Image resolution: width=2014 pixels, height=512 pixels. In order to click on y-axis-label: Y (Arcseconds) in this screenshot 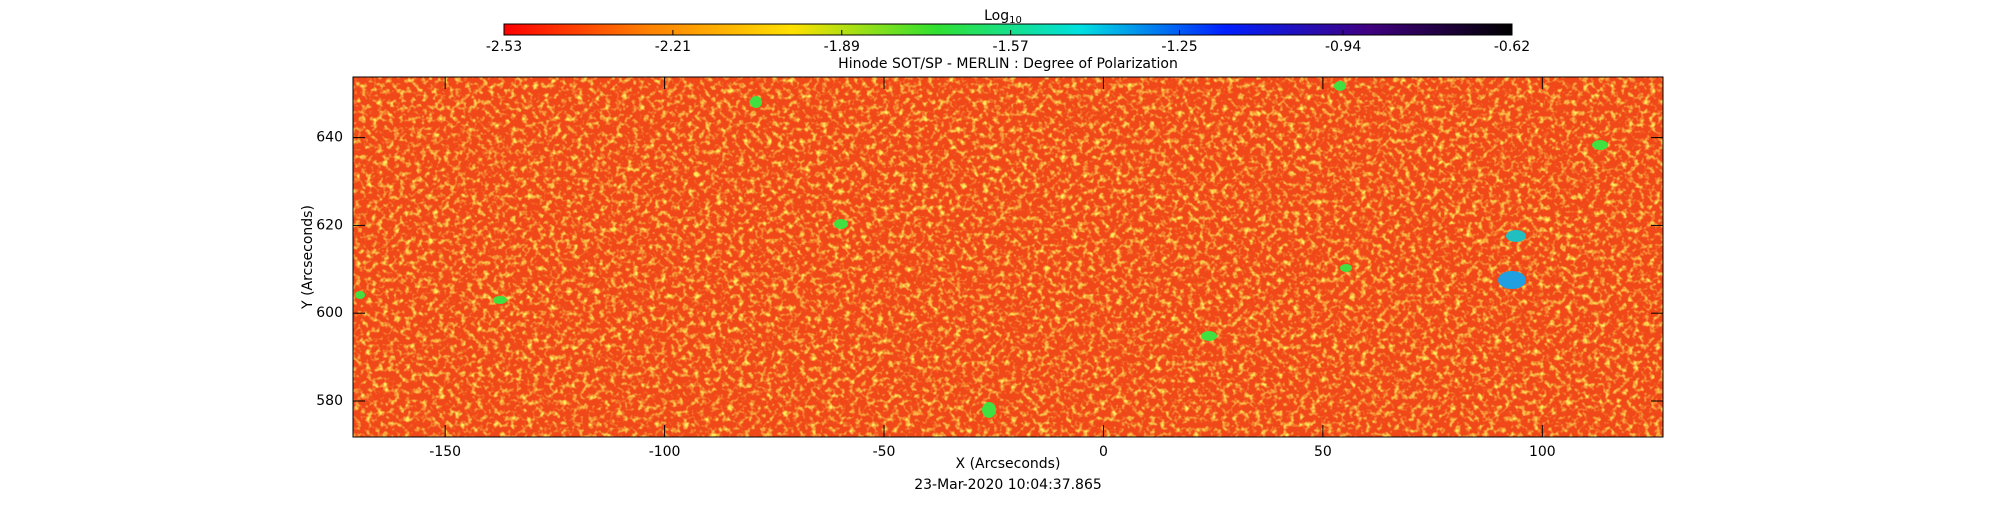, I will do `click(308, 257)`.